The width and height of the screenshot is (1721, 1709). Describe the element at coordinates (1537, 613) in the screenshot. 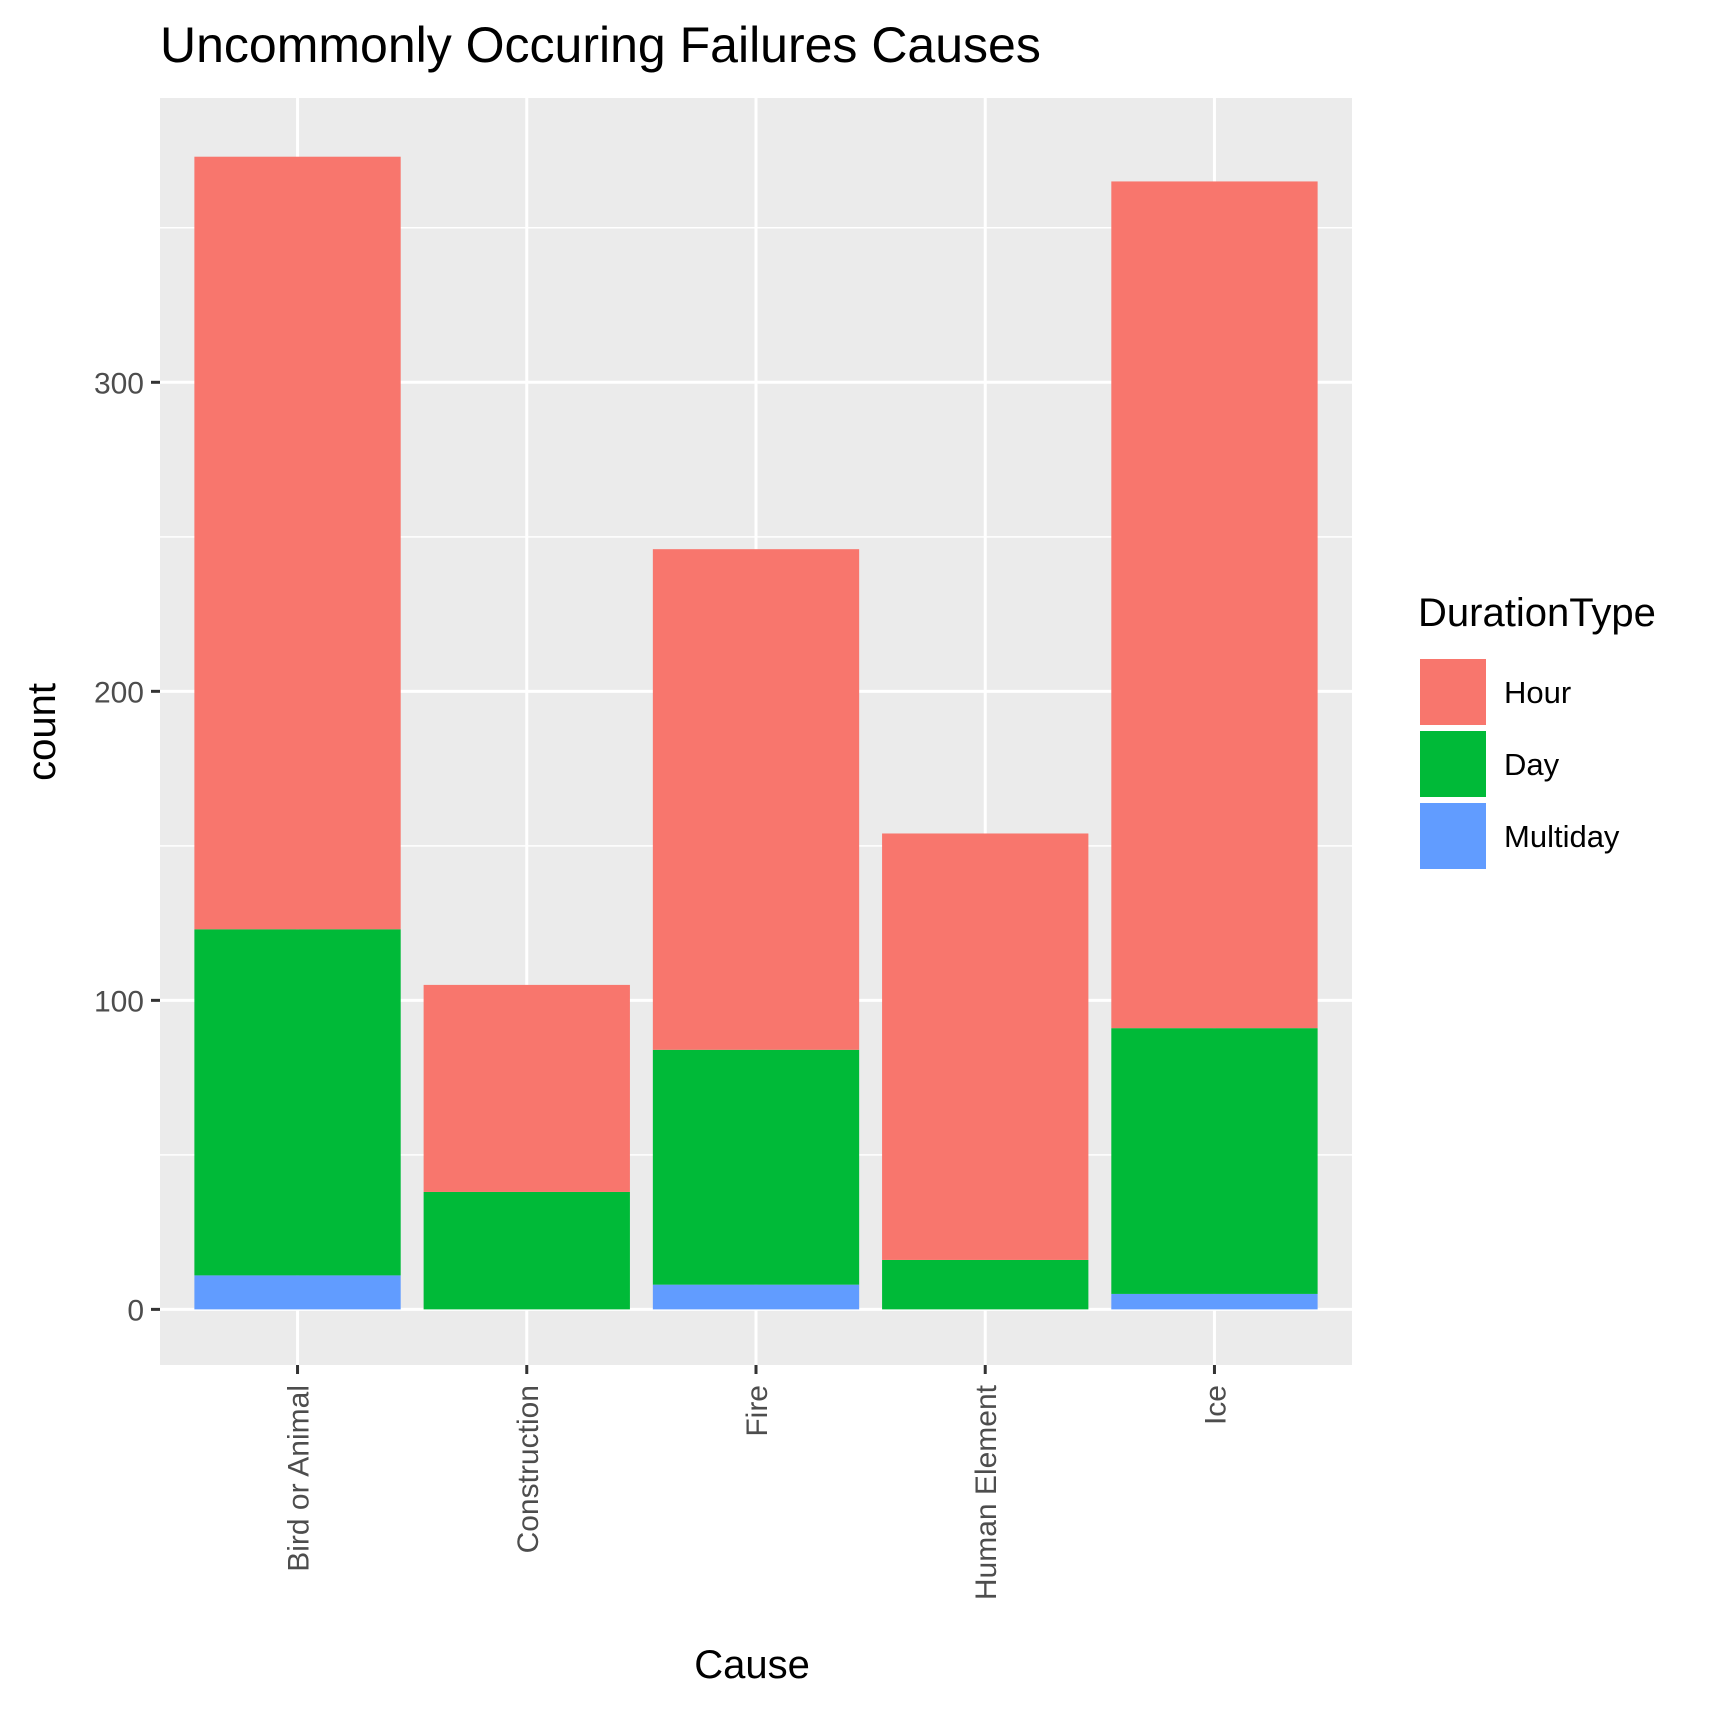

I see `legend-title: DurationType` at that location.